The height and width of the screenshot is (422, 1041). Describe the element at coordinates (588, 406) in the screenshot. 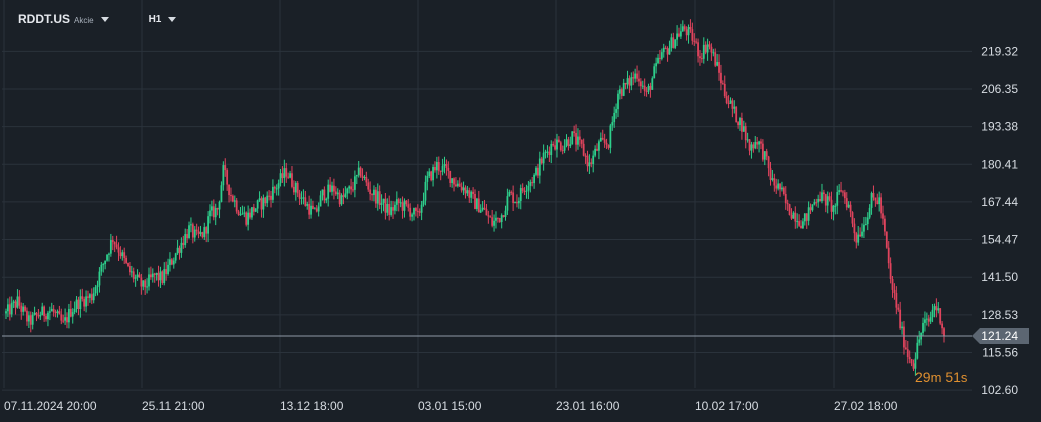

I see `x-tick-label: 23.01 16:00` at that location.